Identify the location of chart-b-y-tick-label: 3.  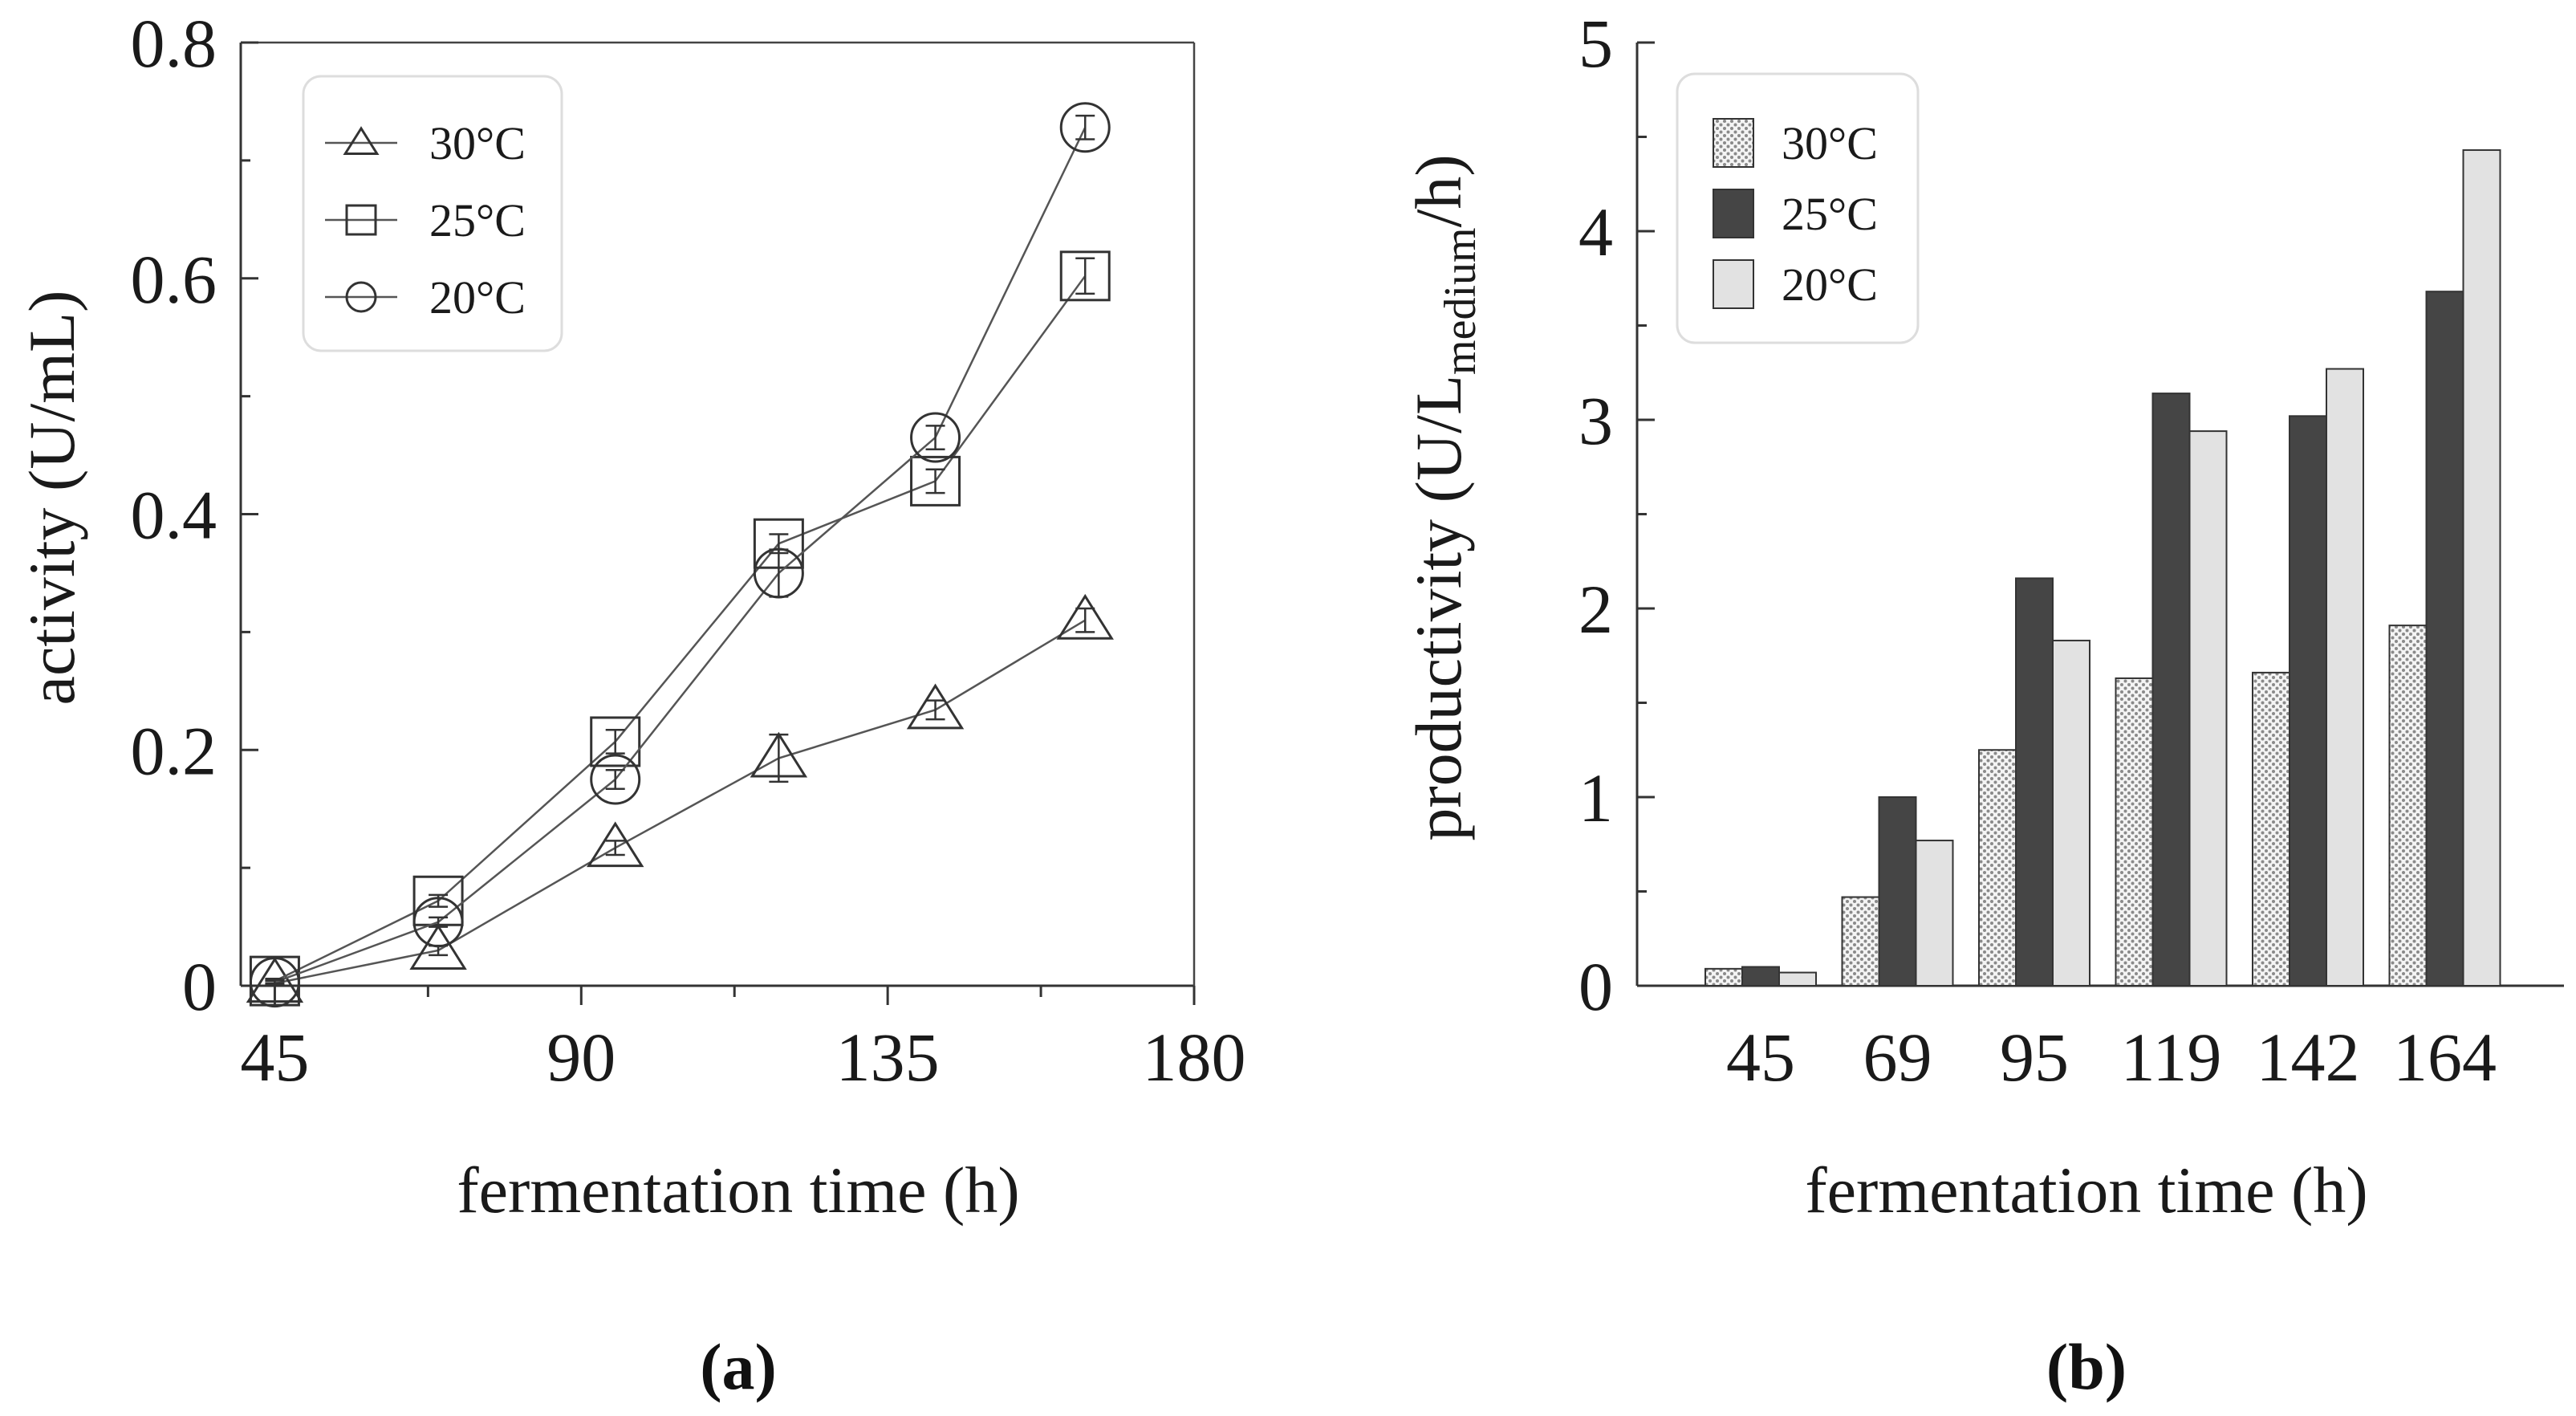
(1596, 421).